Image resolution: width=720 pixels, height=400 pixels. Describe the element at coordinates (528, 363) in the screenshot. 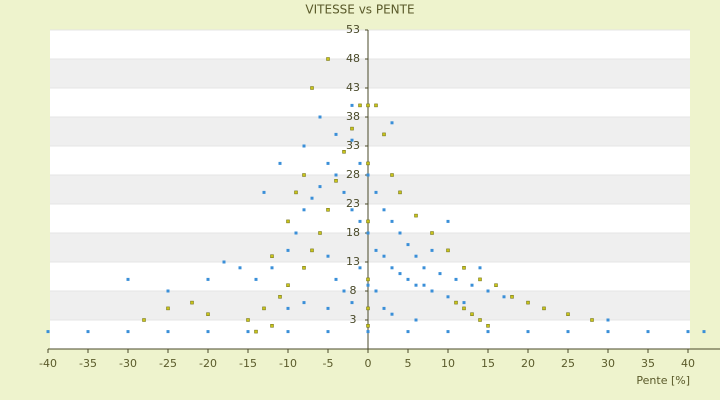

I see `x-tick-label: 20` at that location.